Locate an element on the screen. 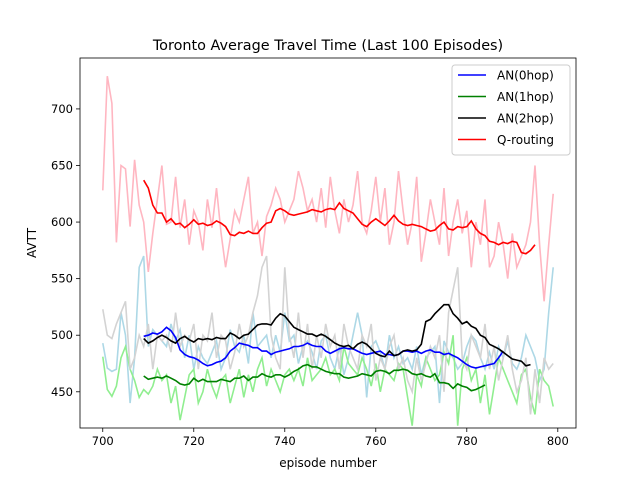 The height and width of the screenshot is (480, 640). y-axis: 450 500 550 600 650 700 is located at coordinates (65, 250).